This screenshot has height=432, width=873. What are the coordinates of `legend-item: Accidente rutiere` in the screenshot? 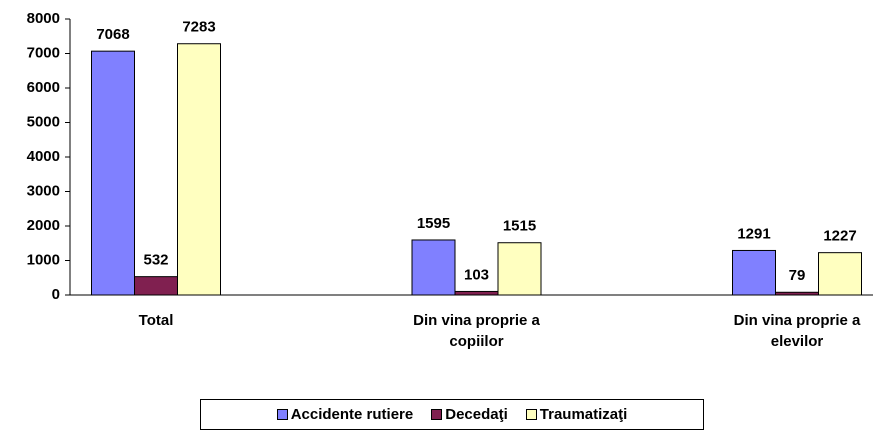 It's located at (345, 414).